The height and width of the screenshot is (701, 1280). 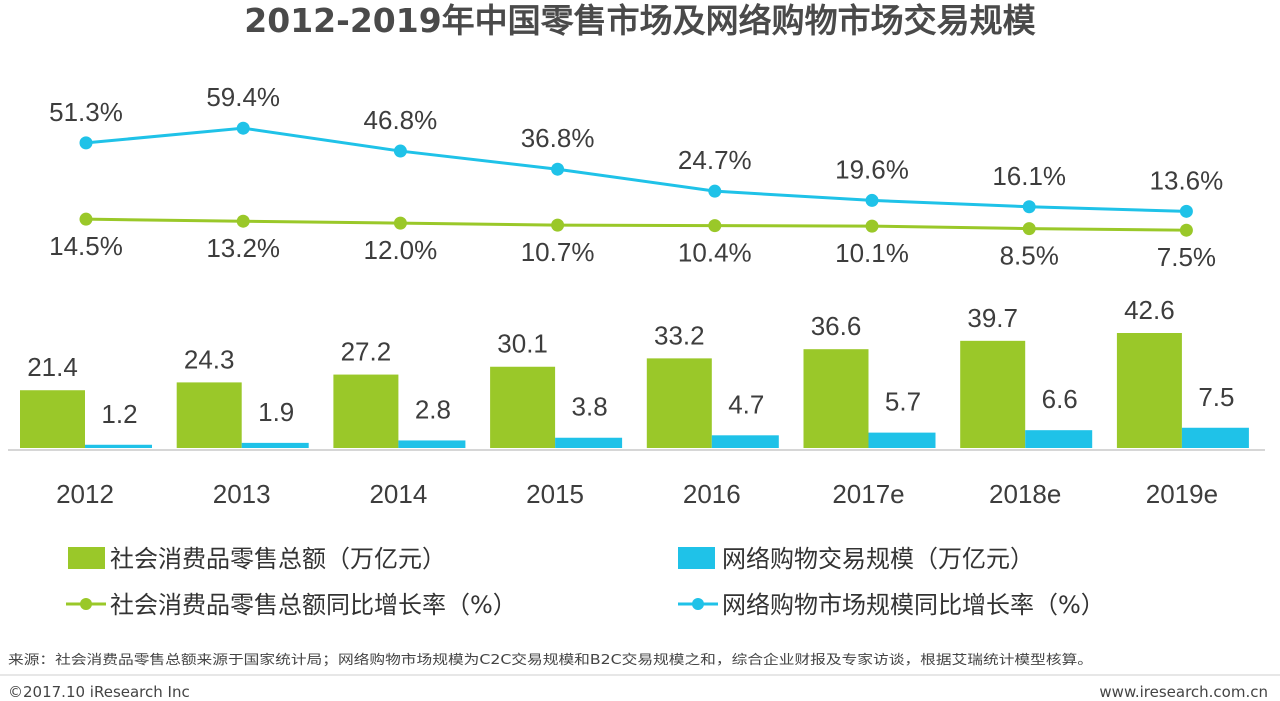 I want to click on x-tick-label: 2019e, so click(x=1182, y=494).